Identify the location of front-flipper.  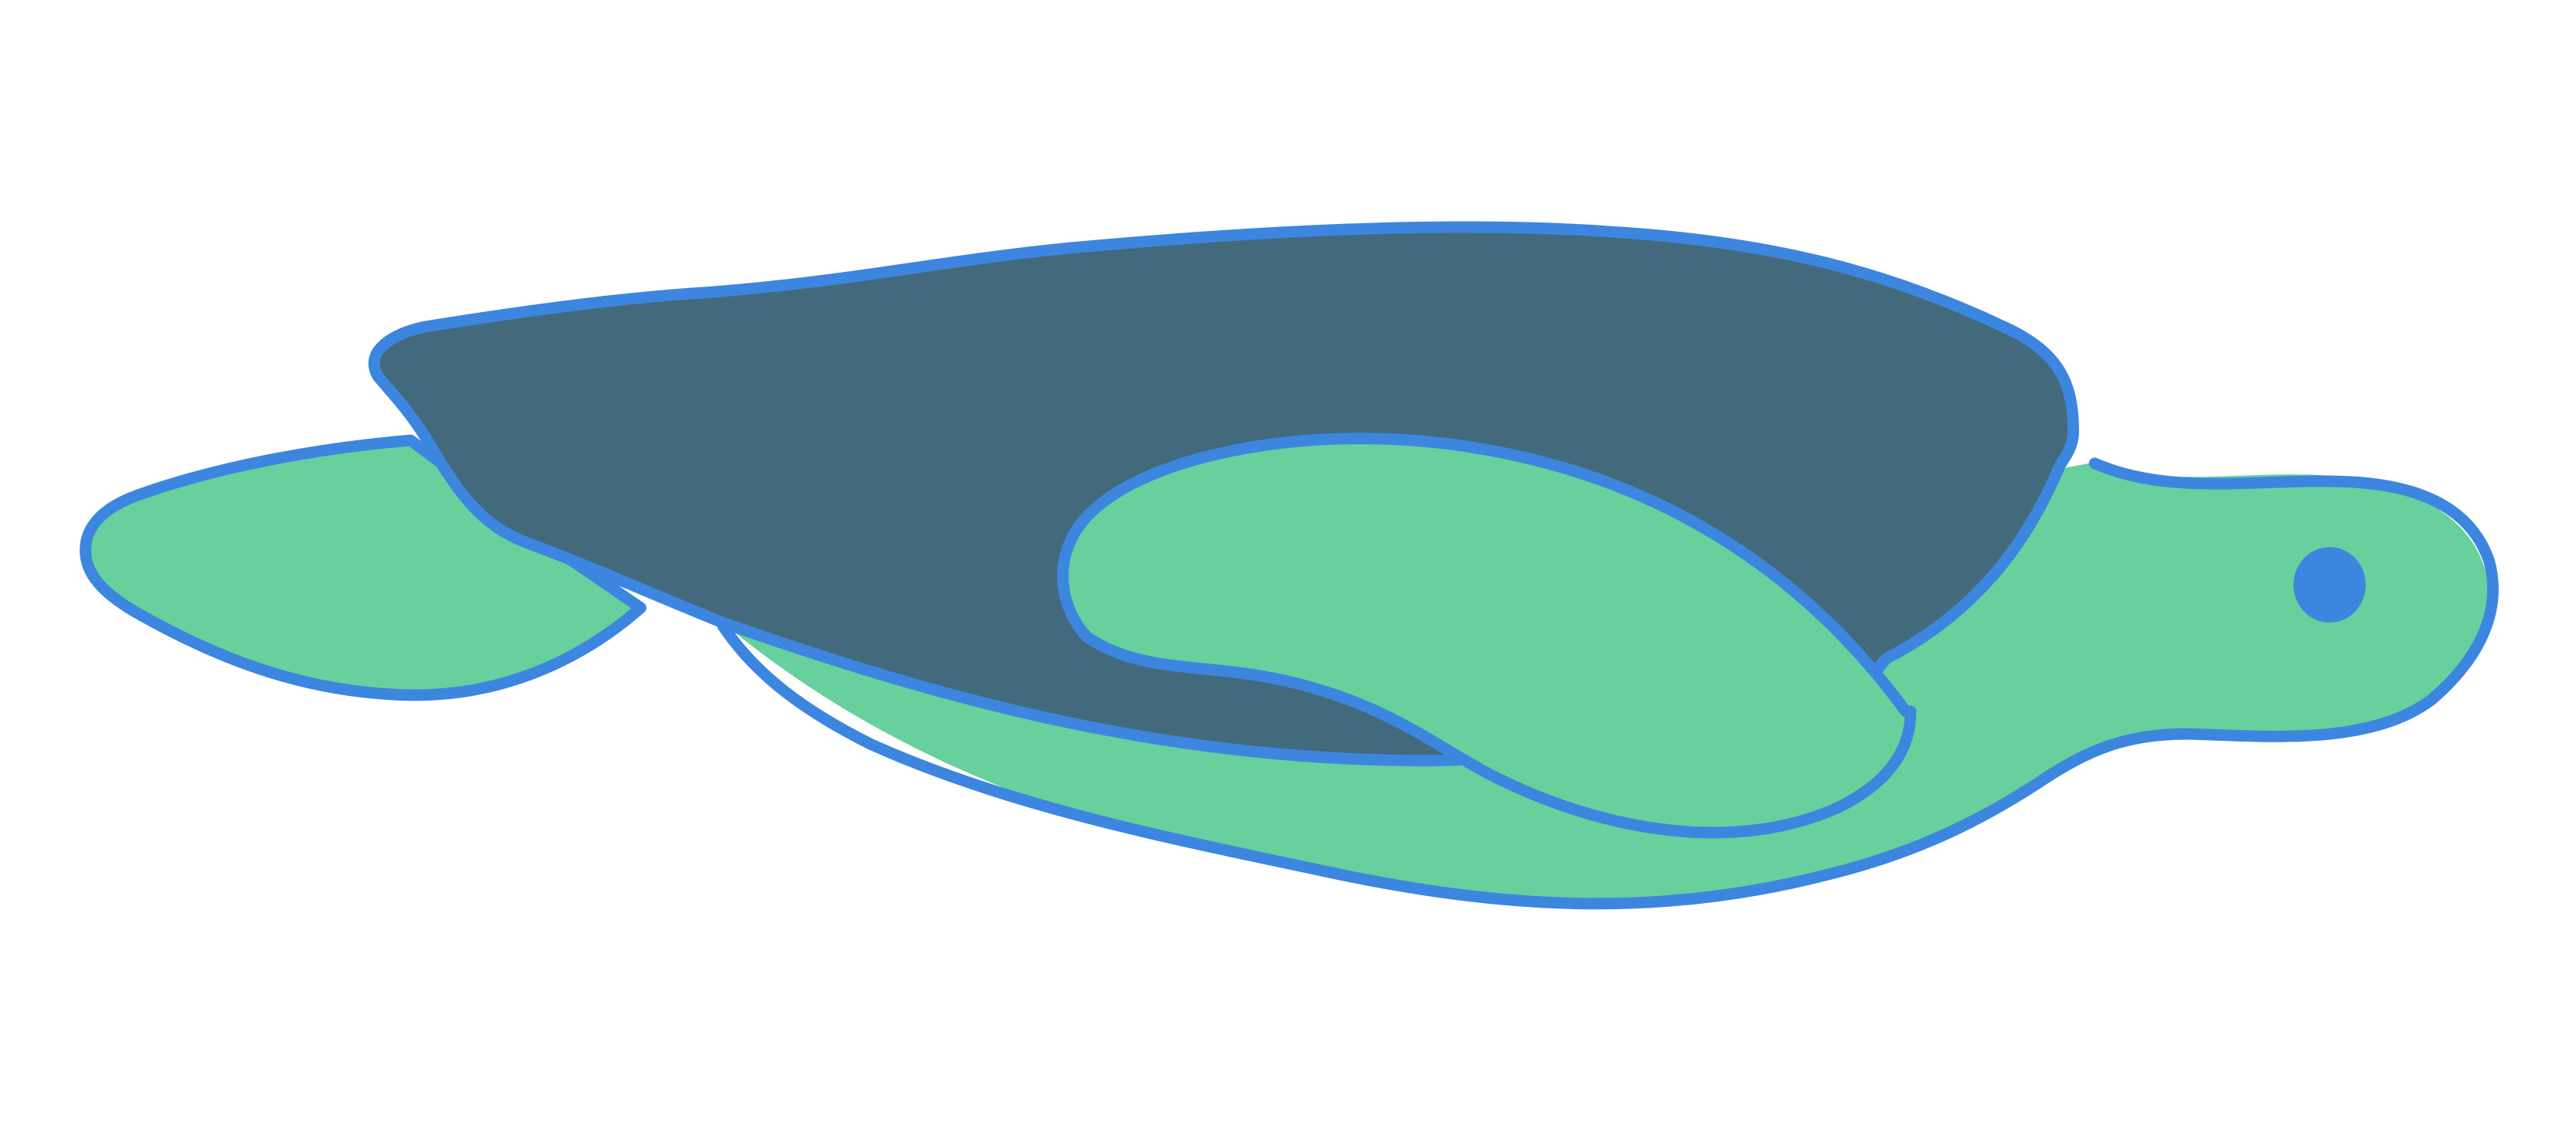
(363, 567).